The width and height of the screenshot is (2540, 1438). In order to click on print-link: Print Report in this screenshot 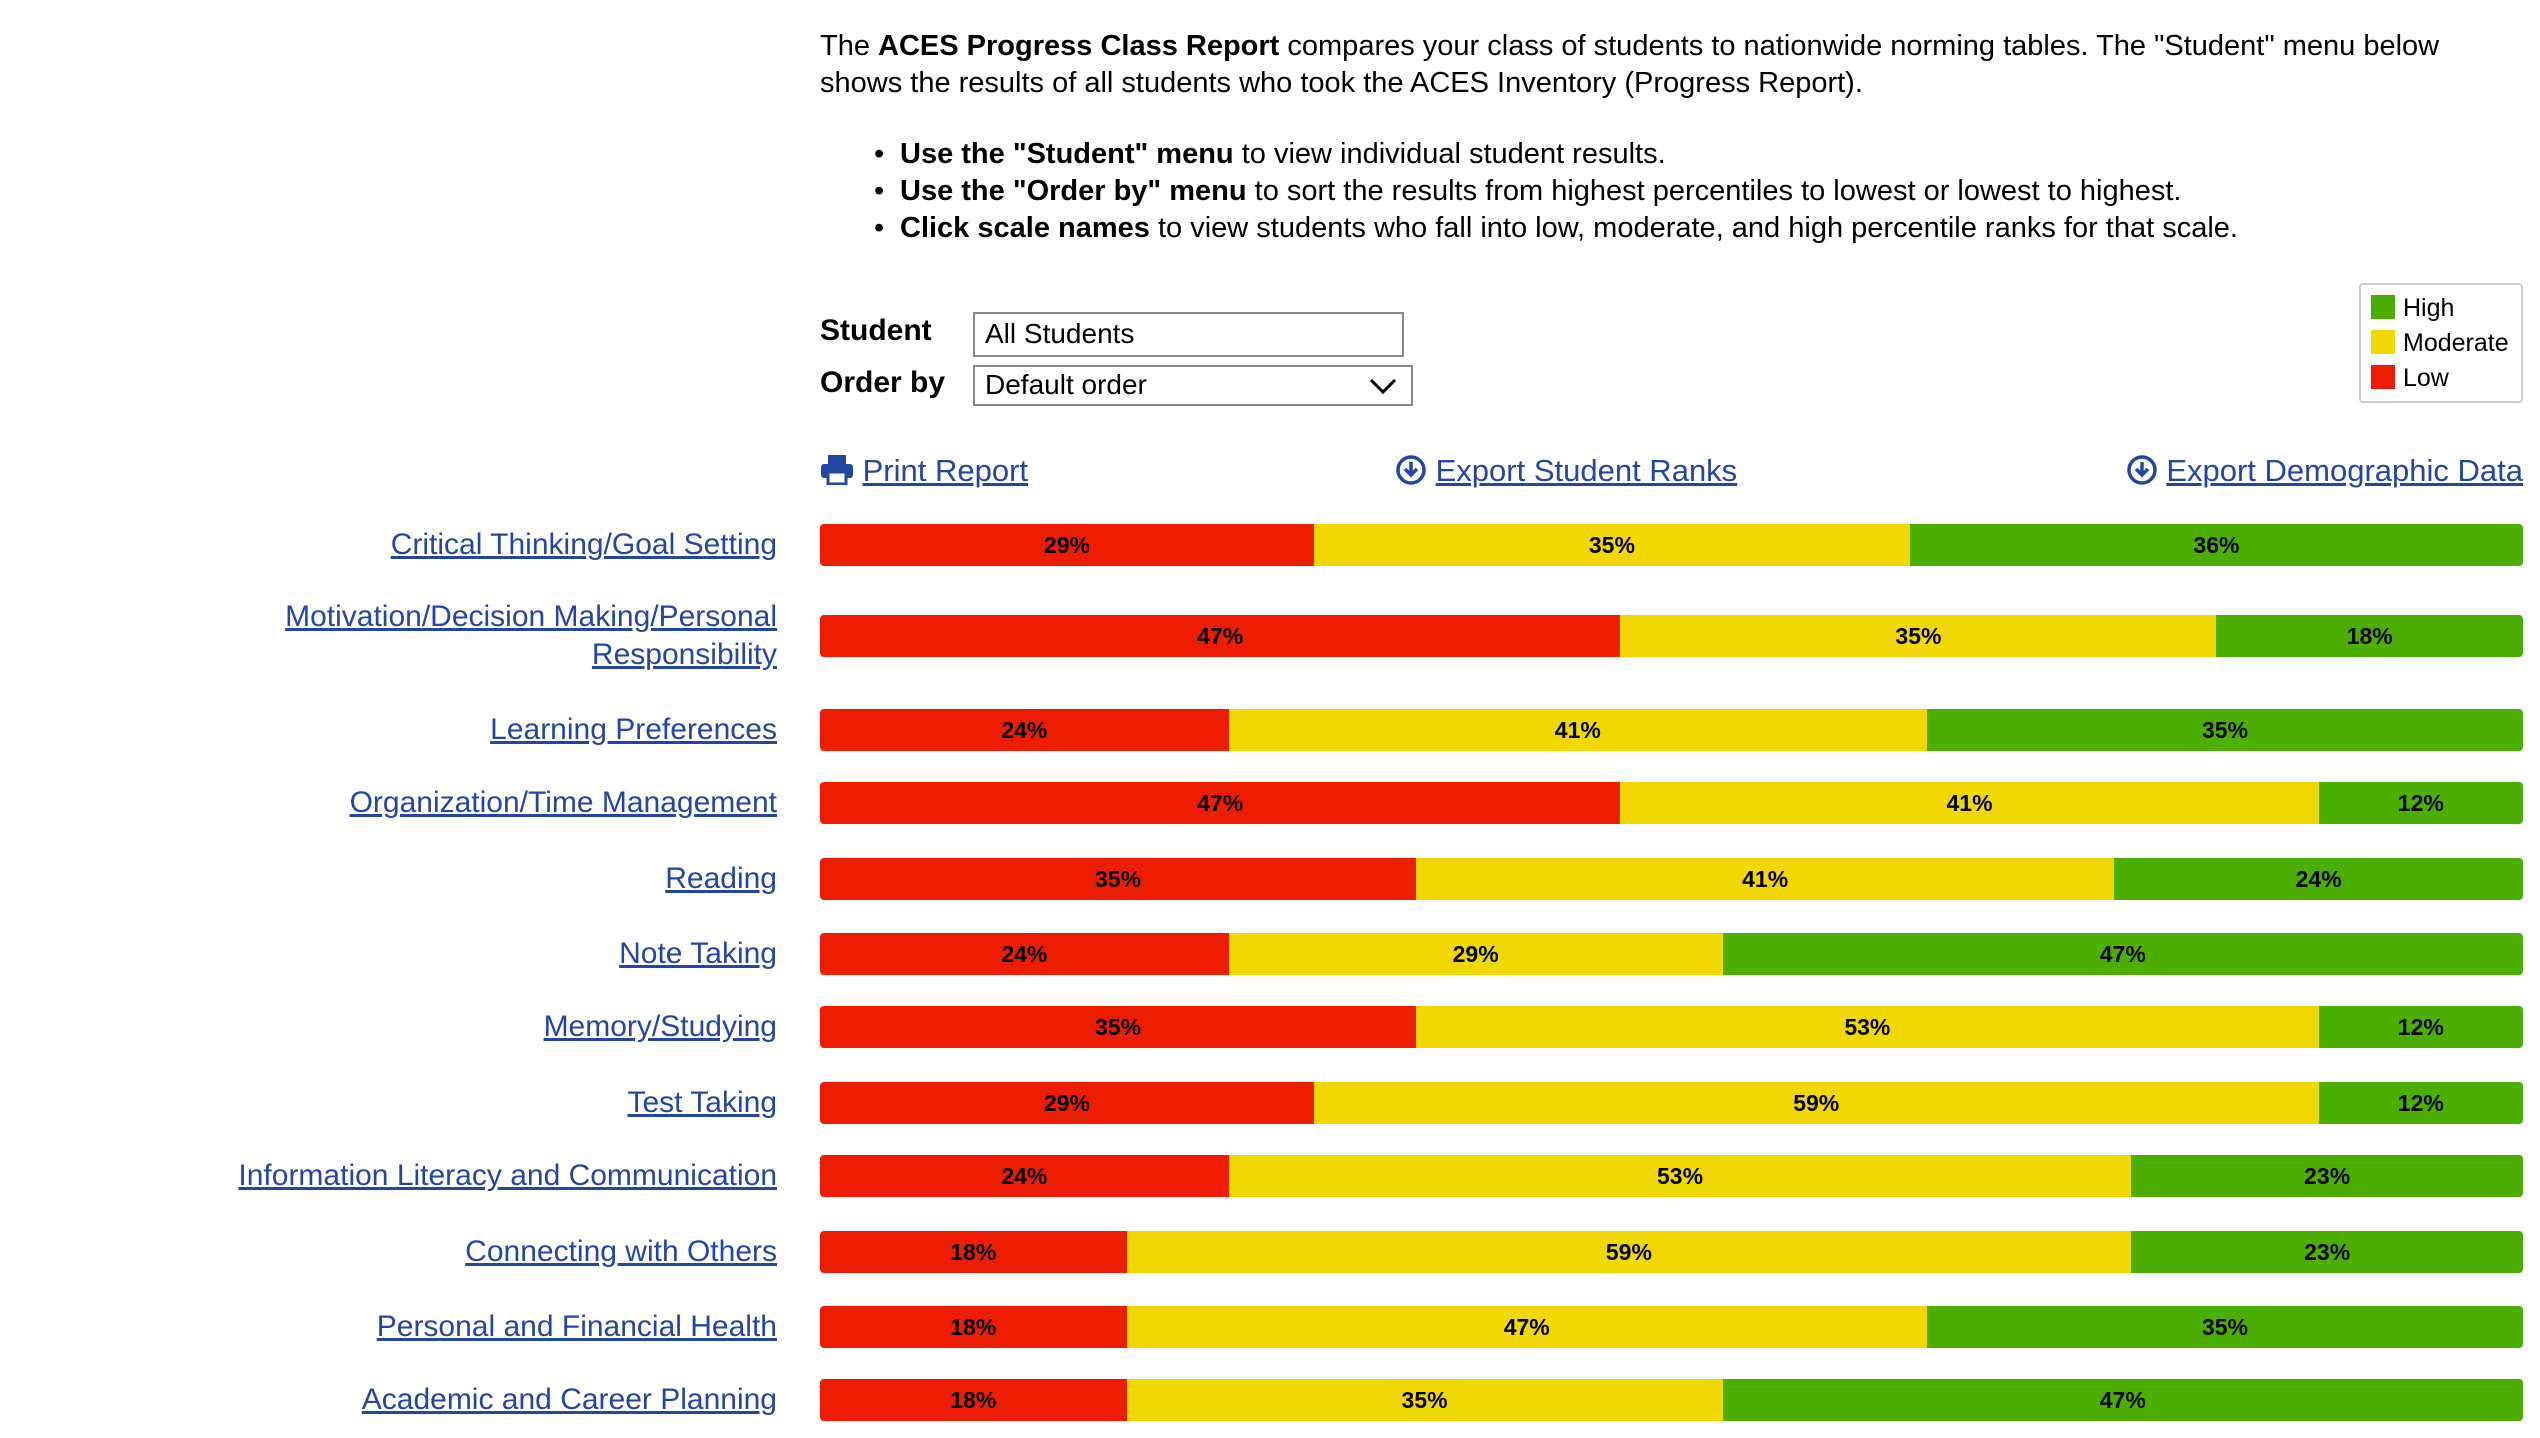, I will do `click(945, 470)`.